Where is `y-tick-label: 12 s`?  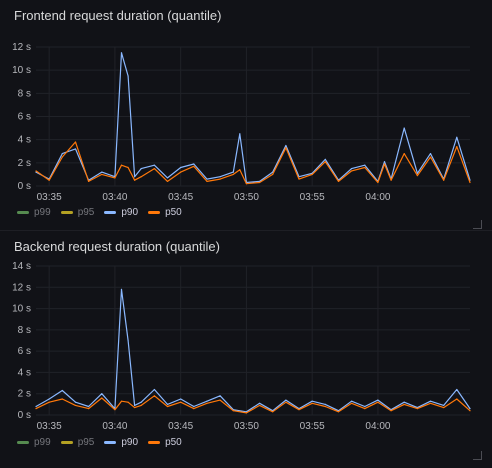 y-tick-label: 12 s is located at coordinates (21, 47).